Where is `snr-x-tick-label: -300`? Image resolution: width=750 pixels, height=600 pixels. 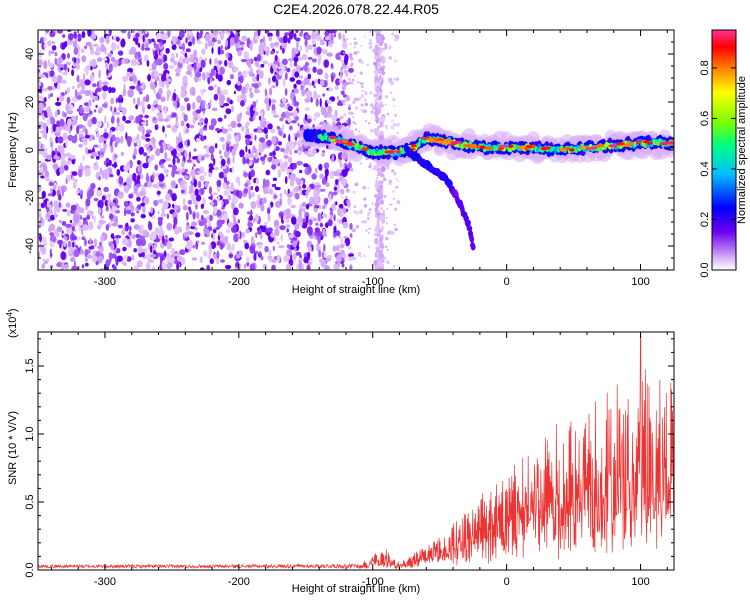
snr-x-tick-label: -300 is located at coordinates (105, 582).